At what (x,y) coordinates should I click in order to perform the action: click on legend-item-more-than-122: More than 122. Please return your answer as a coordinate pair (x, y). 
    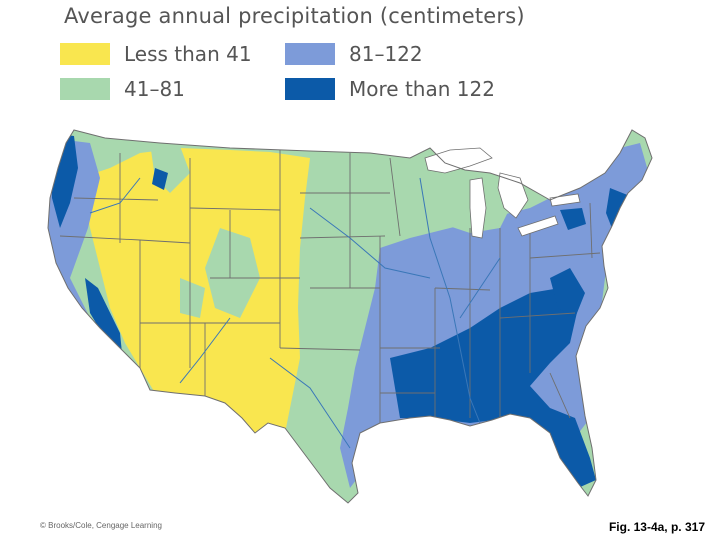
    Looking at the image, I should click on (390, 89).